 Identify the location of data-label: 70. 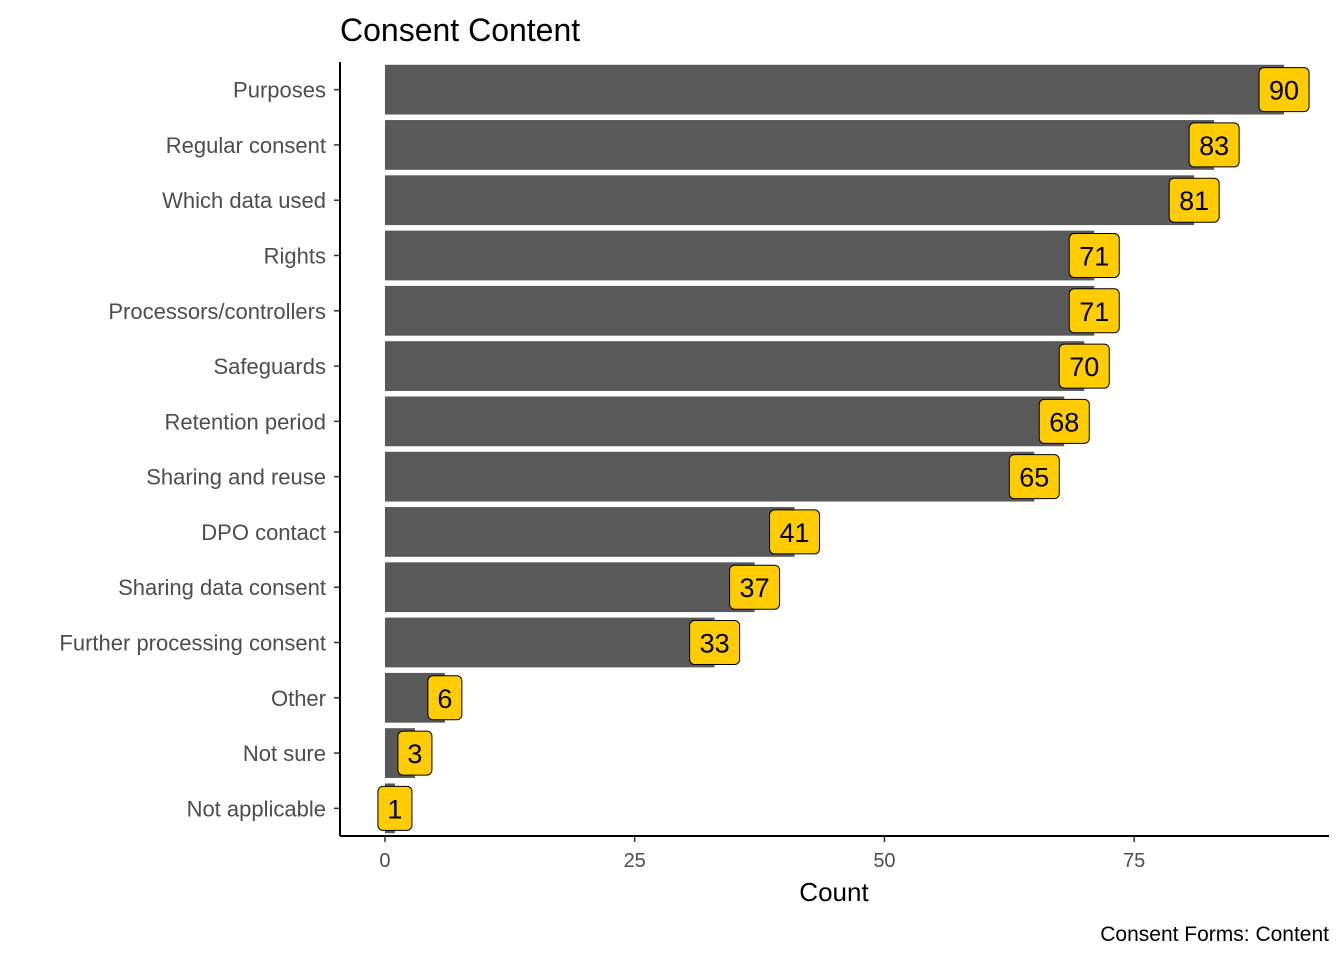
(1084, 367).